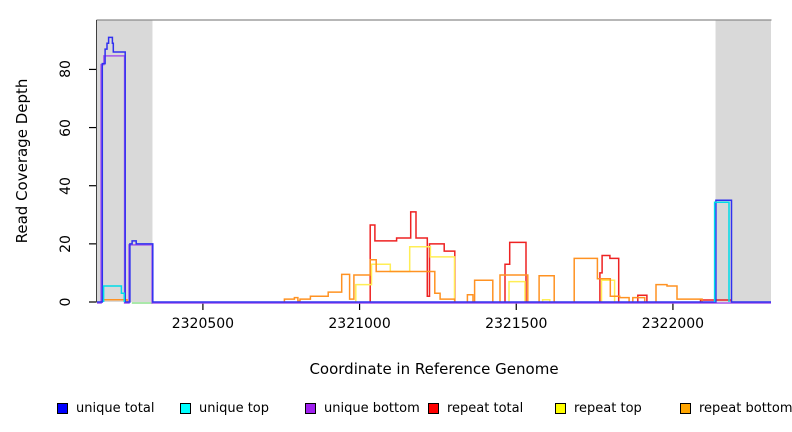 This screenshot has height=432, width=792. I want to click on x-tick-label: 2320500, so click(203, 324).